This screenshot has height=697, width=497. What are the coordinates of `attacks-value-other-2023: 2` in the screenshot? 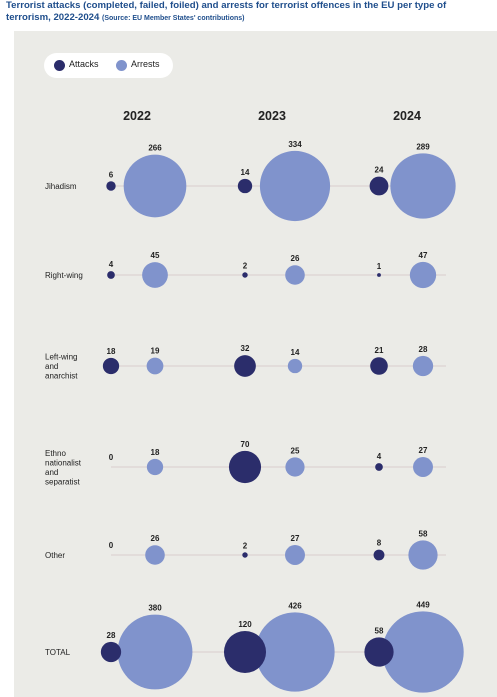 It's located at (245, 545).